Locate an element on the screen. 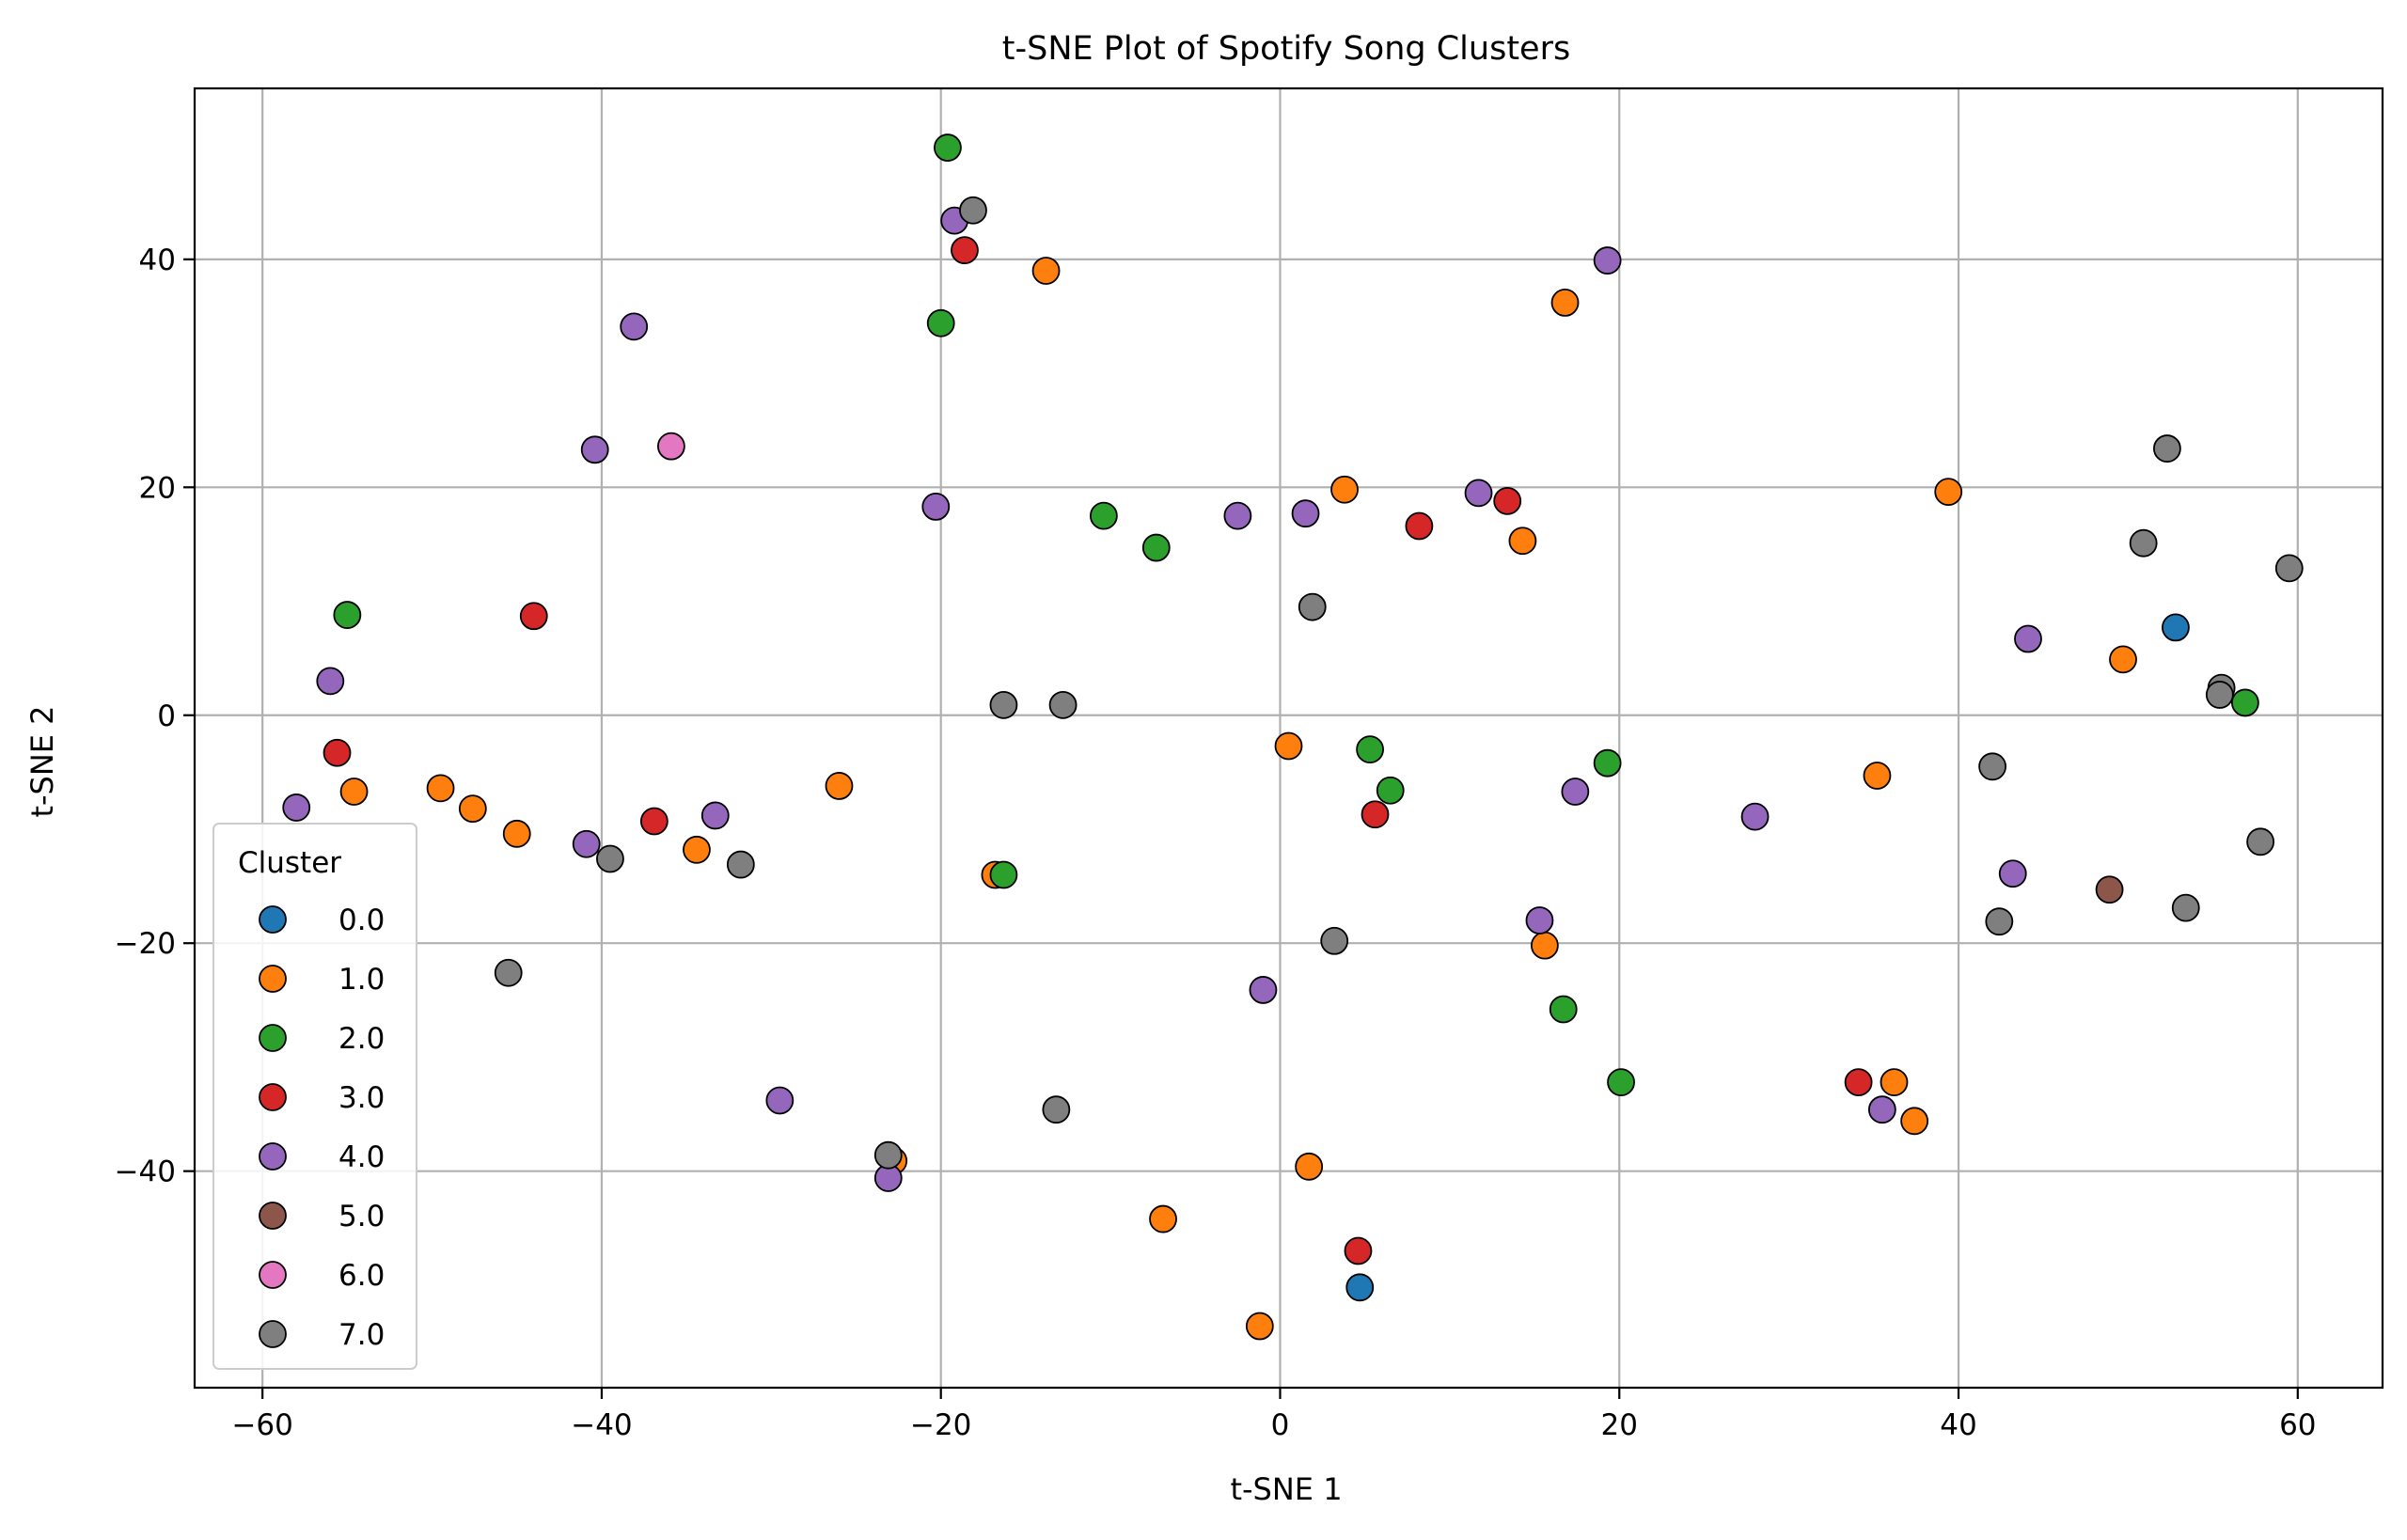  x-tick-label: 60 is located at coordinates (2297, 1425).